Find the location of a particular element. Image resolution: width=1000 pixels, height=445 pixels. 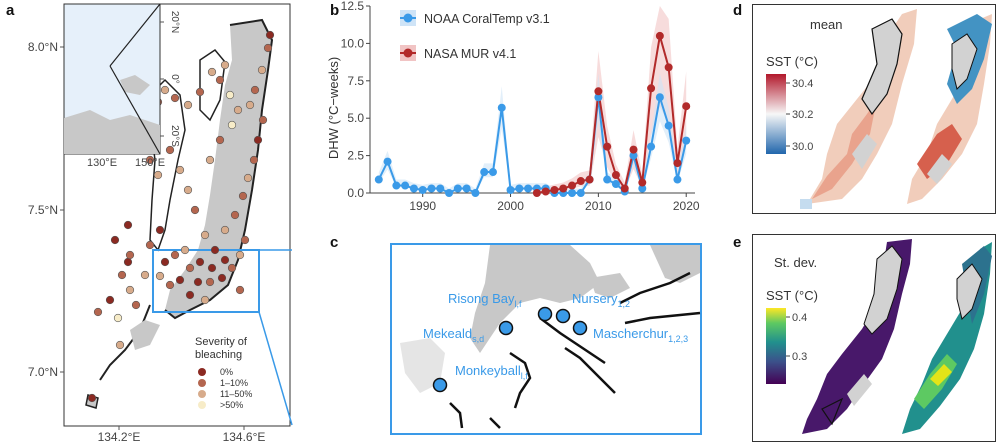

panel-e-tick-0: 0.4 is located at coordinates (799, 318).